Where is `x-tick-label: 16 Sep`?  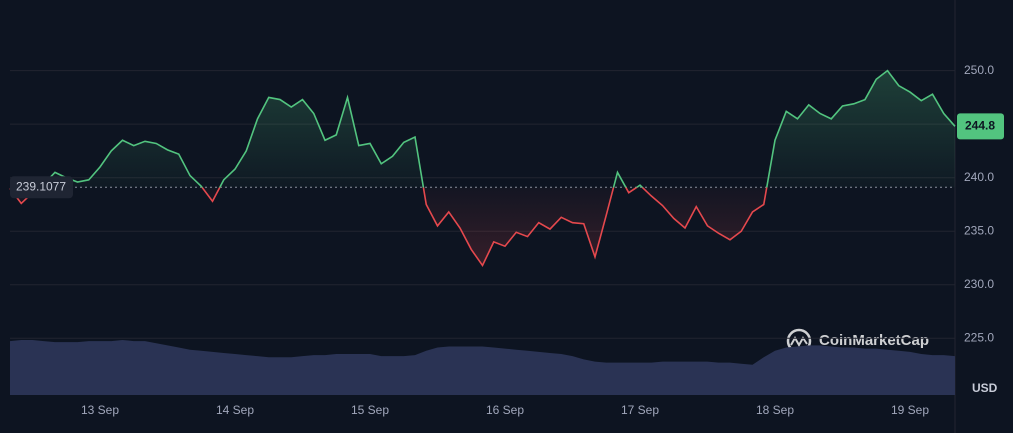
x-tick-label: 16 Sep is located at coordinates (505, 410).